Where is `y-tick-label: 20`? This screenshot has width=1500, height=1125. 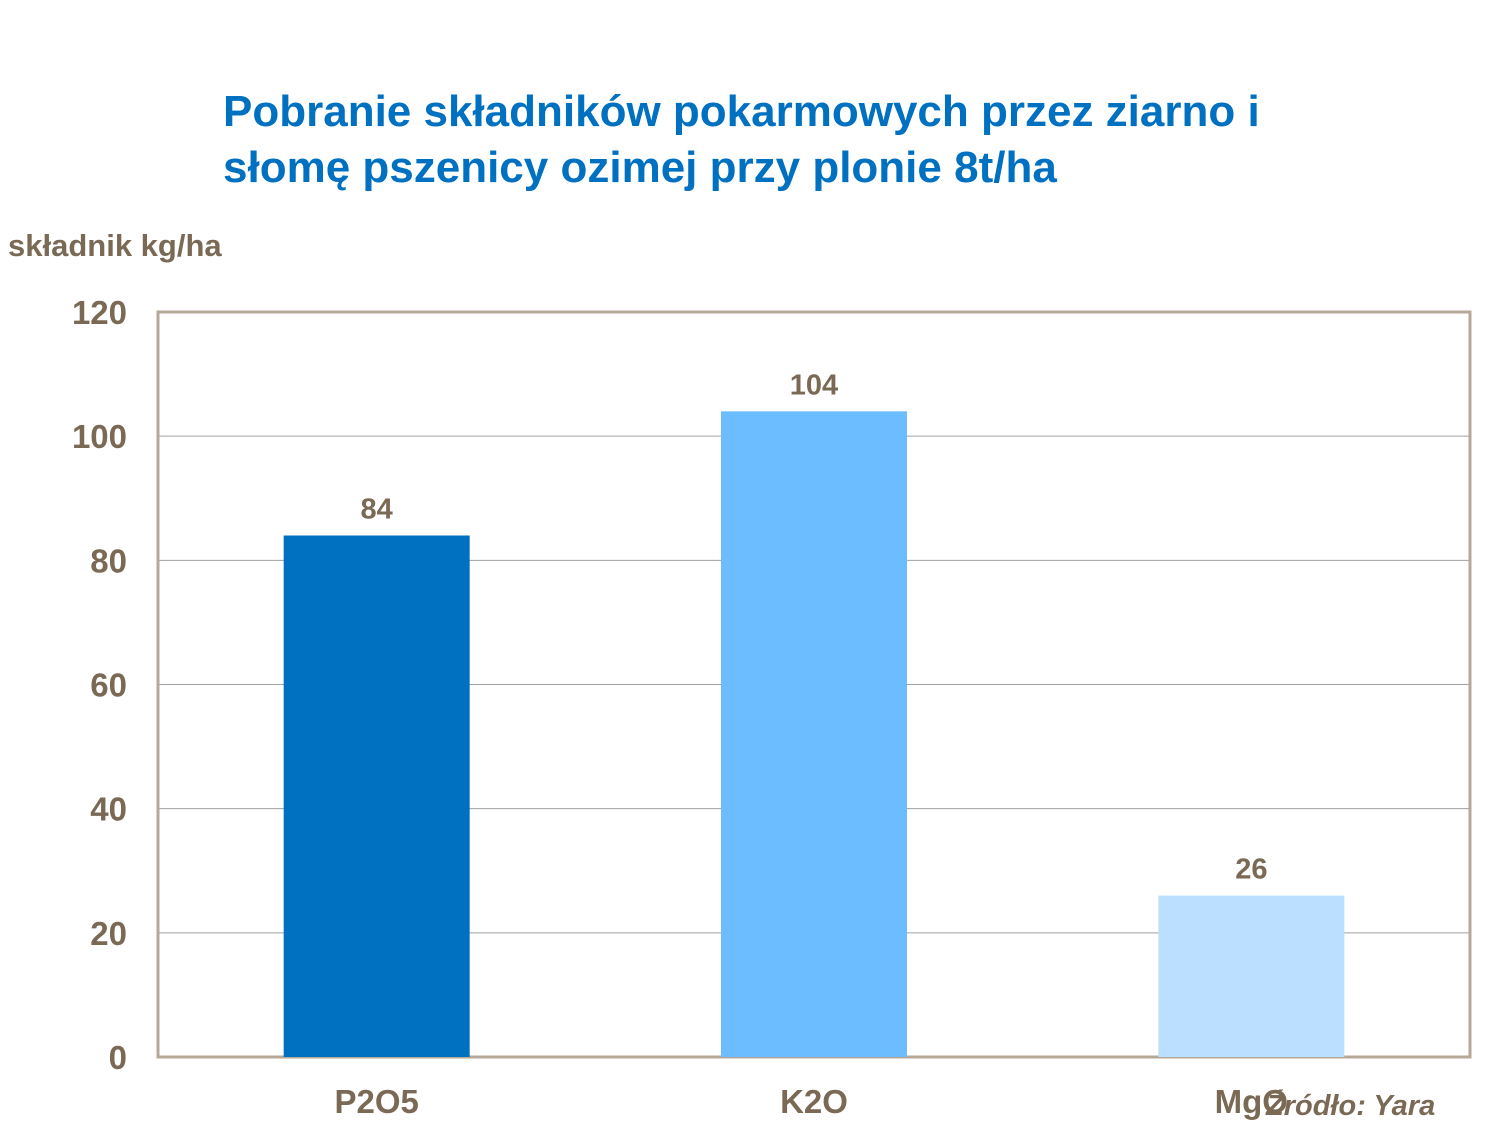
y-tick-label: 20 is located at coordinates (108, 933).